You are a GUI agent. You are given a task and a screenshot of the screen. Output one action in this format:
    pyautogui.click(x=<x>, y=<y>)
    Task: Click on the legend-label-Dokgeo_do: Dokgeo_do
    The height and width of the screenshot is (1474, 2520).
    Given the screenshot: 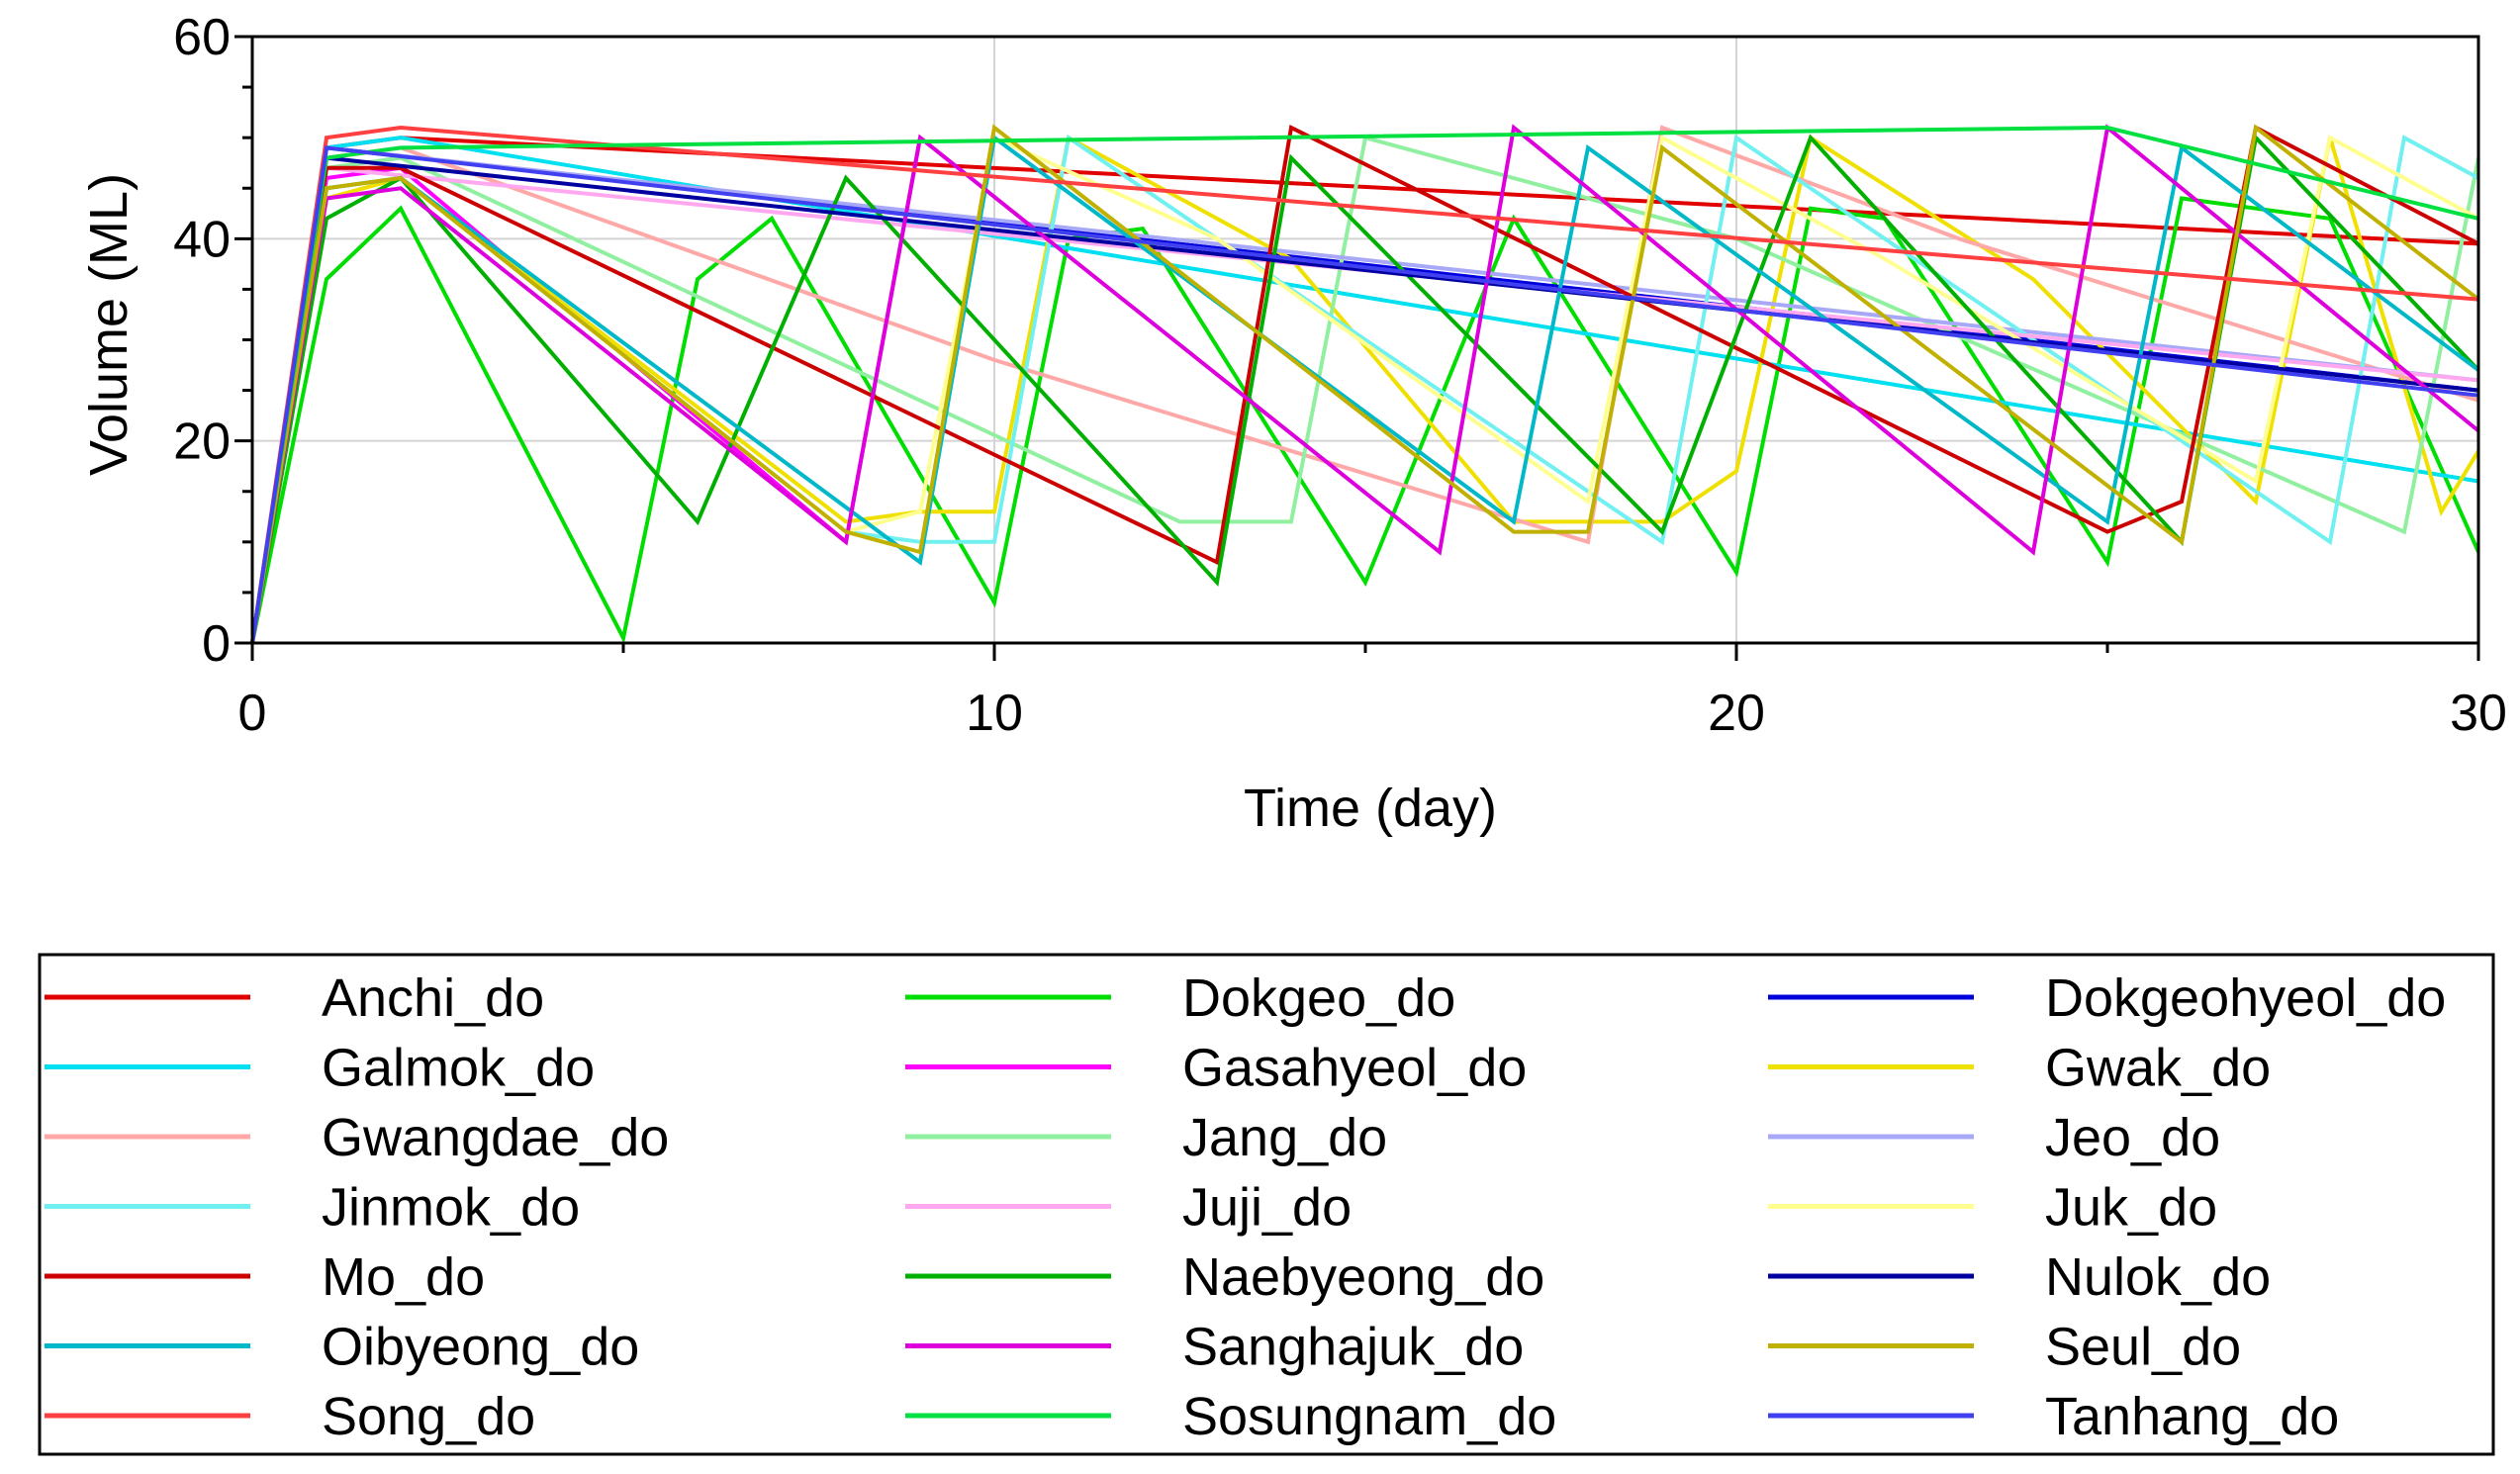 What is the action you would take?
    pyautogui.click(x=1318, y=998)
    